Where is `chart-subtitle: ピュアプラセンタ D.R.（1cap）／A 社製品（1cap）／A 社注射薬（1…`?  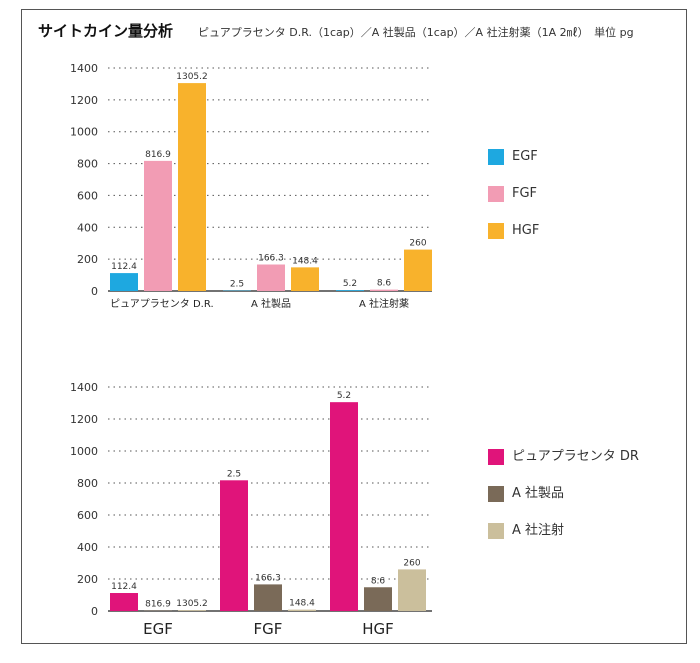 chart-subtitle: ピュアプラセンタ D.R.（1cap）／A 社製品（1cap）／A 社注射薬（1… is located at coordinates (416, 32).